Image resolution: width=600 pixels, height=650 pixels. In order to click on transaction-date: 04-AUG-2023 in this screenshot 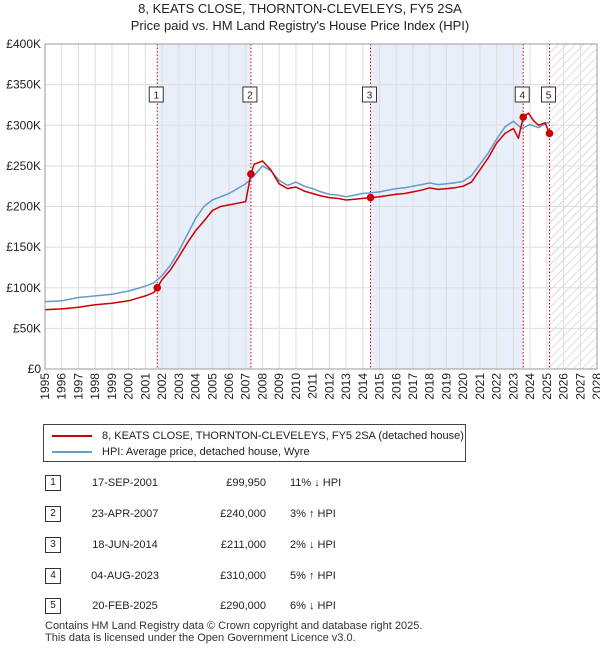, I will do `click(125, 576)`.